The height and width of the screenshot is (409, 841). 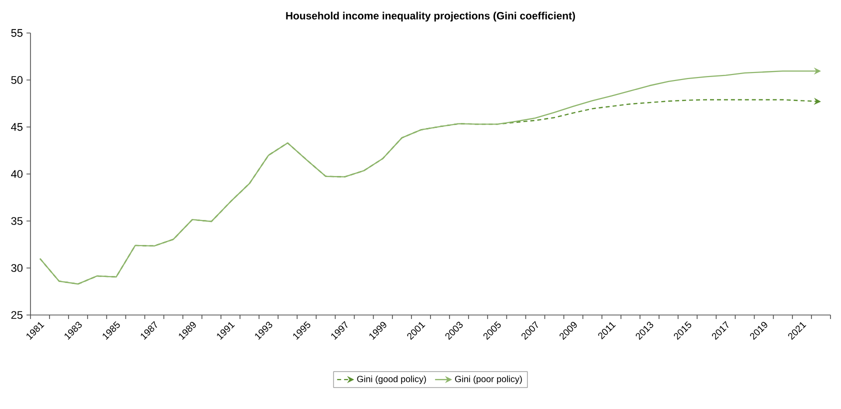 What do you see at coordinates (430, 17) in the screenshot?
I see `chart-title: Household income inequality projections (Gini coefficient)` at bounding box center [430, 17].